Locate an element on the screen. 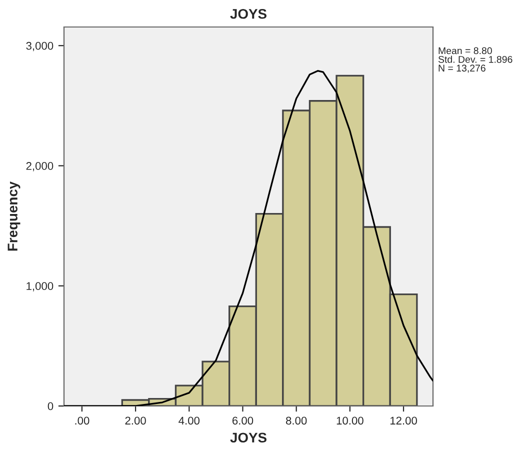 Image resolution: width=520 pixels, height=452 pixels. y-axis-title: Frequency is located at coordinates (14, 216).